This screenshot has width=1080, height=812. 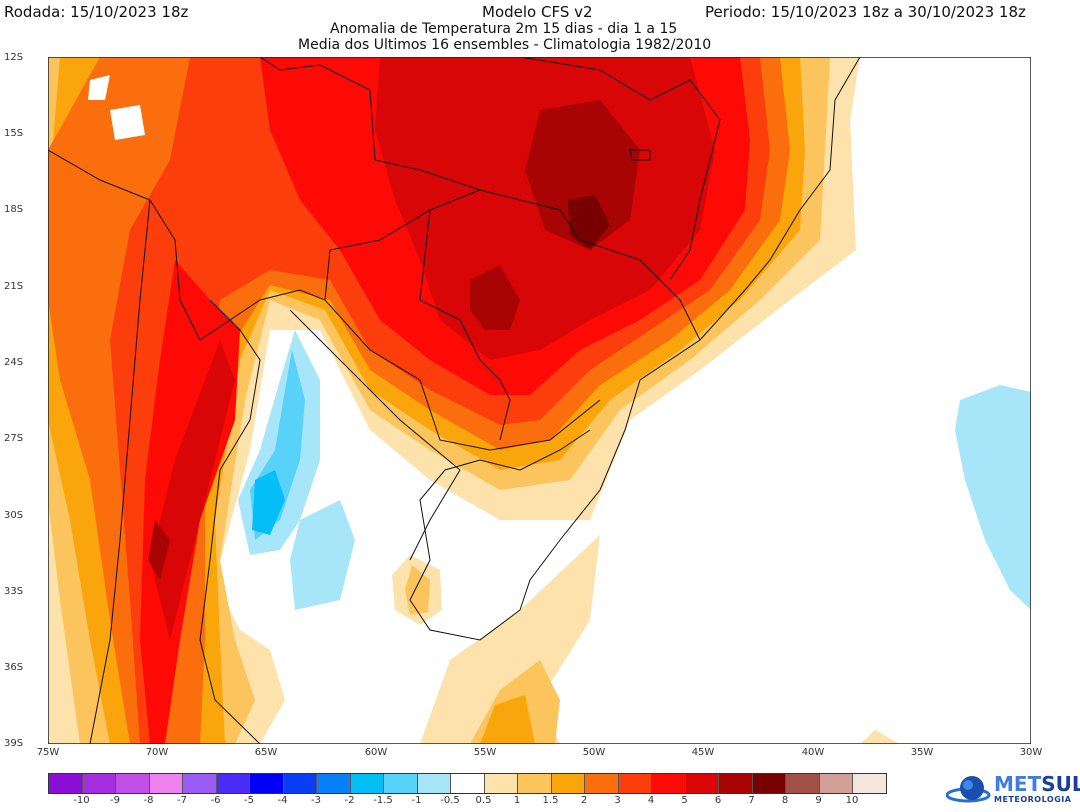 What do you see at coordinates (81, 800) in the screenshot?
I see `colorbar-label: -10` at bounding box center [81, 800].